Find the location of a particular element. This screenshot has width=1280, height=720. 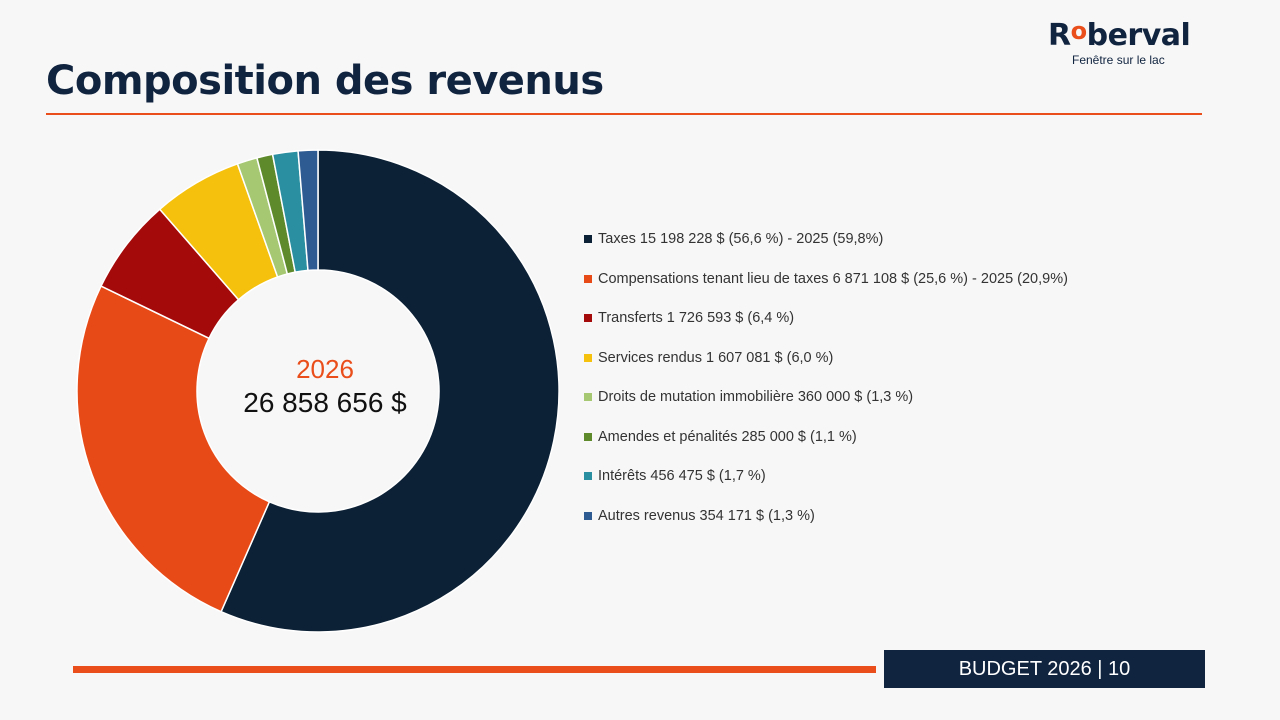

logo-wordmark: Roberval is located at coordinates (1119, 35).